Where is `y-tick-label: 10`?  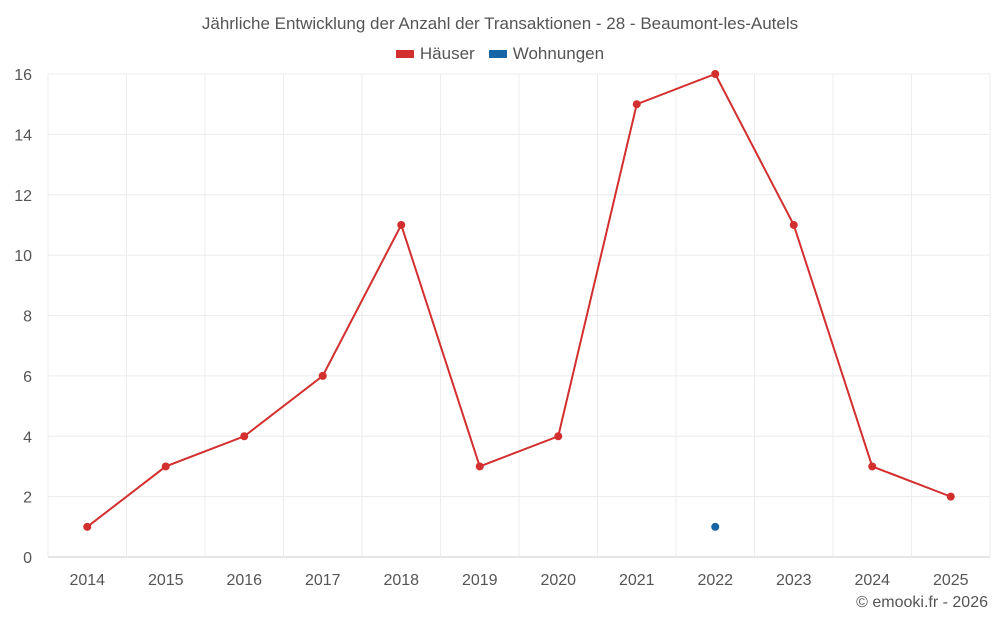
y-tick-label: 10 is located at coordinates (23, 256).